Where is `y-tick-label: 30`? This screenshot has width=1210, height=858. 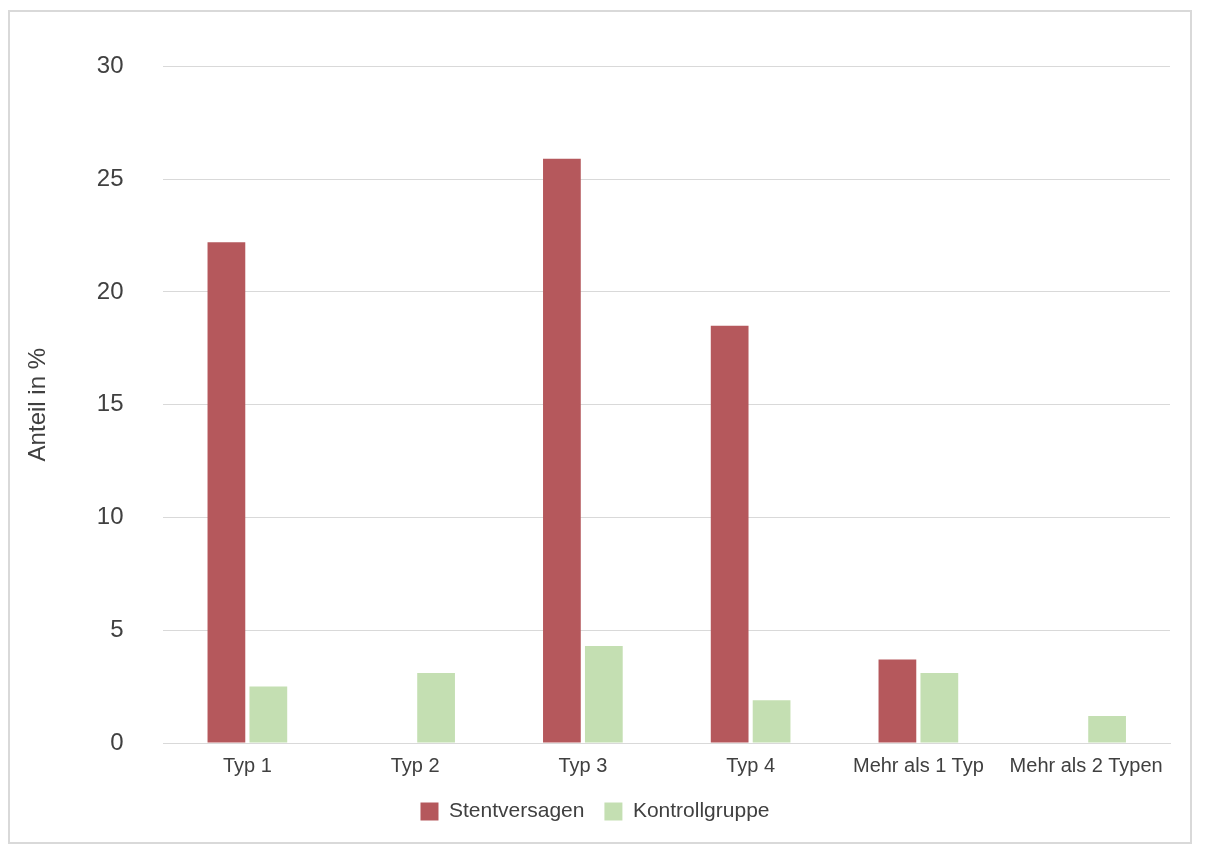 y-tick-label: 30 is located at coordinates (110, 65).